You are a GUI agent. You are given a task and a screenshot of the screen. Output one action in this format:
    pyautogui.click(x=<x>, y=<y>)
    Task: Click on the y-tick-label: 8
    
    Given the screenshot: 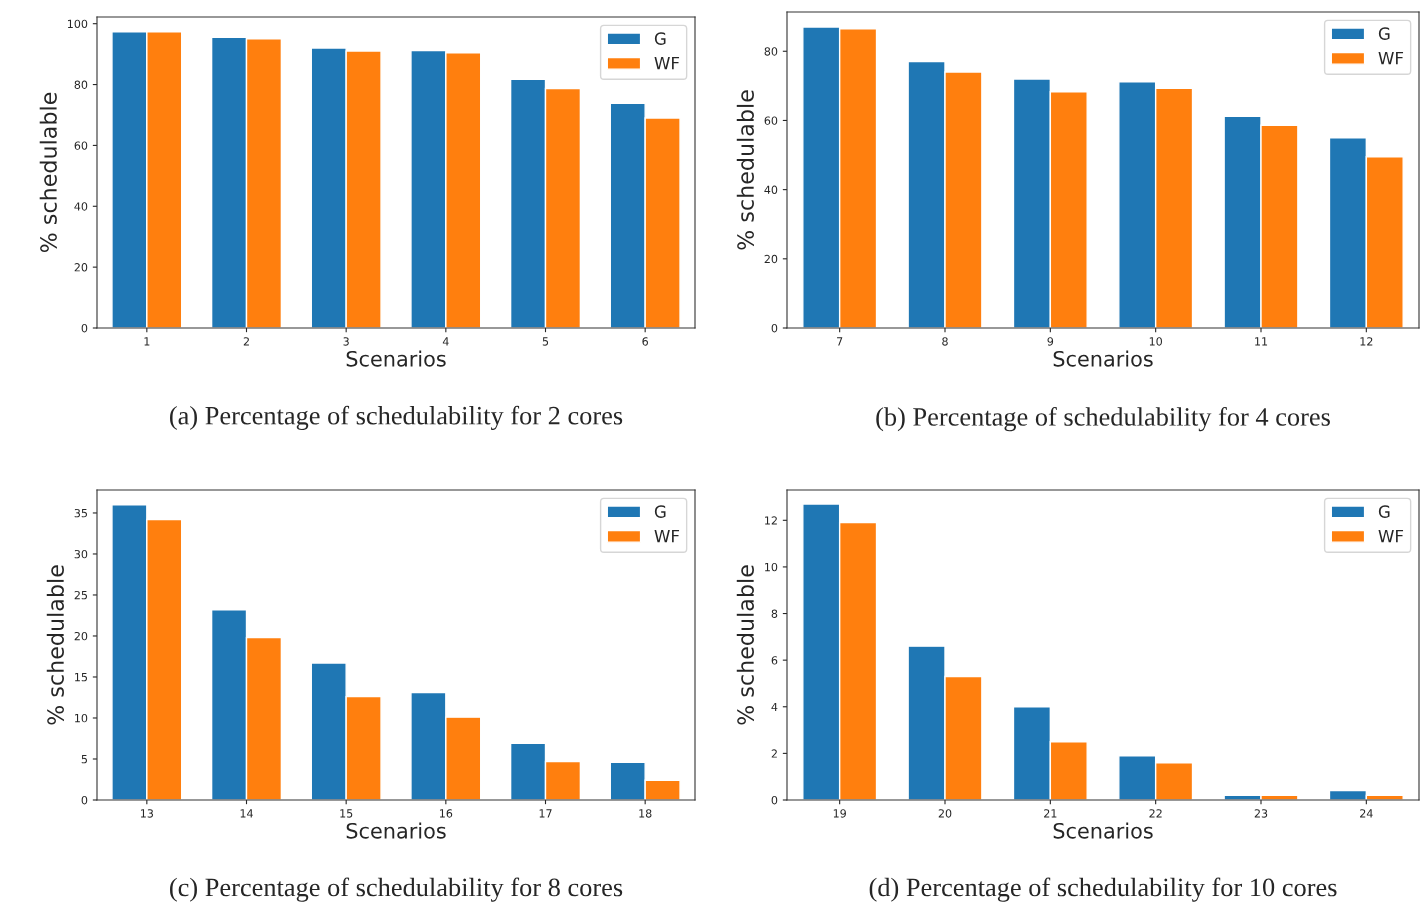 What is the action you would take?
    pyautogui.click(x=774, y=613)
    